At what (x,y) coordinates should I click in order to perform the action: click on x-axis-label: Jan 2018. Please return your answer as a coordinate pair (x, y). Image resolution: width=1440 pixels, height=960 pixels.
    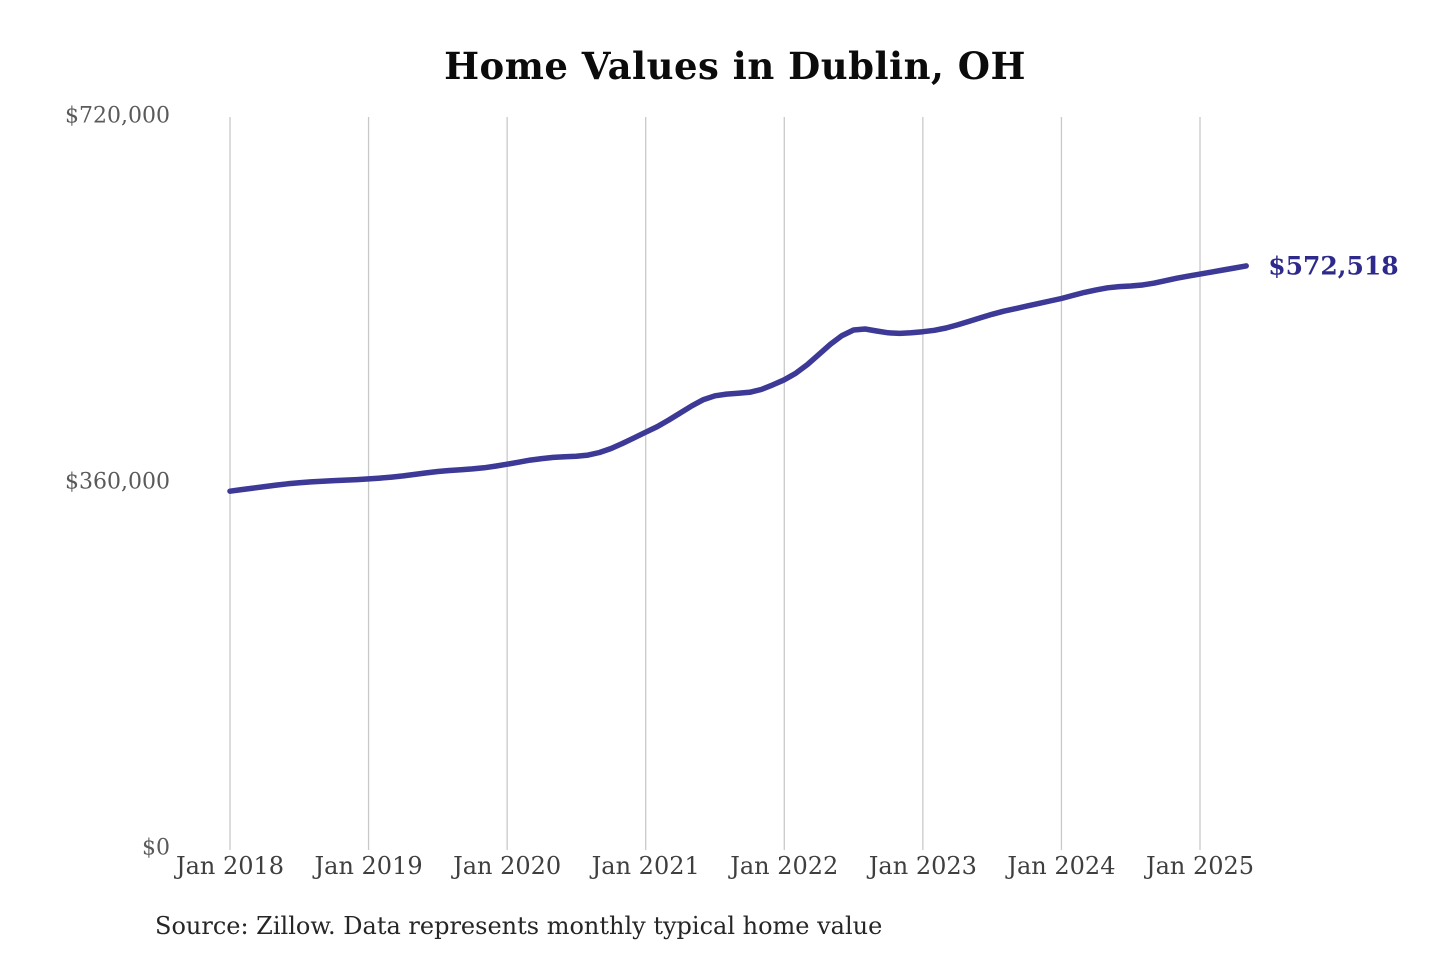
    Looking at the image, I should click on (230, 866).